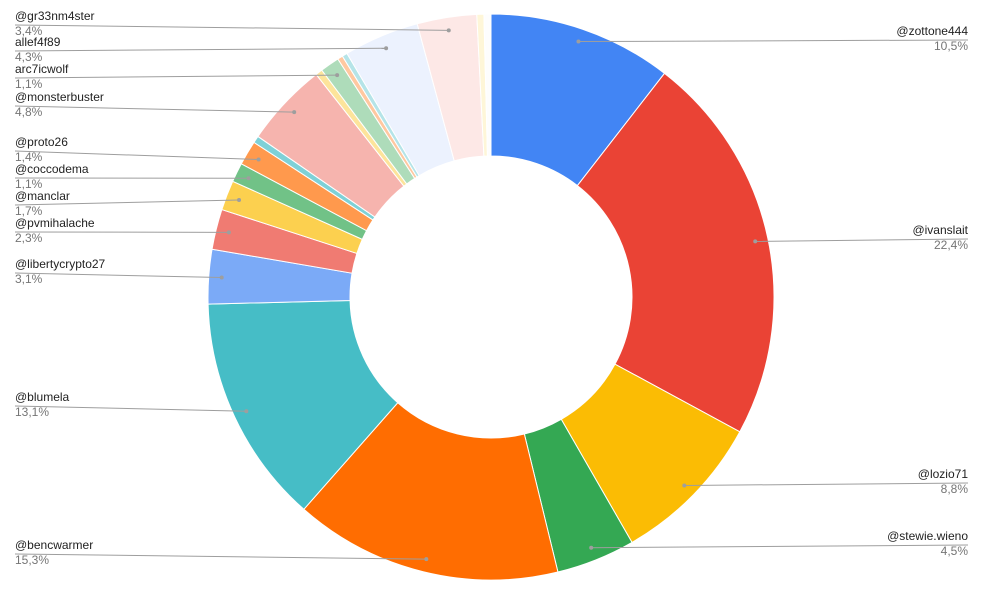  Describe the element at coordinates (52, 169) in the screenshot. I see `slice-label: @coccodema` at that location.